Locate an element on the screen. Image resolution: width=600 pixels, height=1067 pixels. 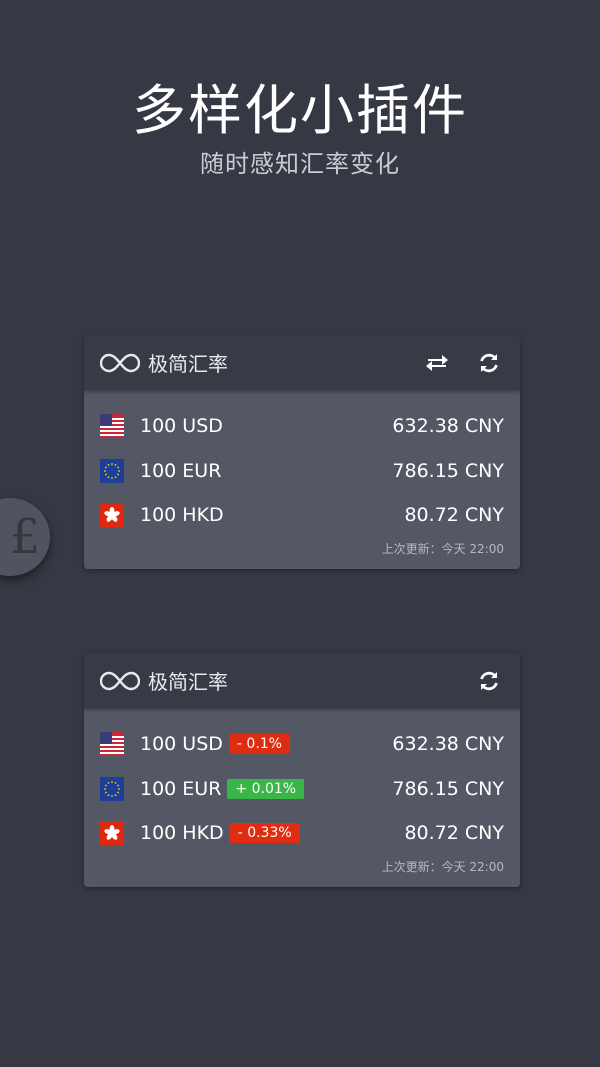
rate-row: 100 USD - 0.1% 632.38 CNY is located at coordinates (302, 744).